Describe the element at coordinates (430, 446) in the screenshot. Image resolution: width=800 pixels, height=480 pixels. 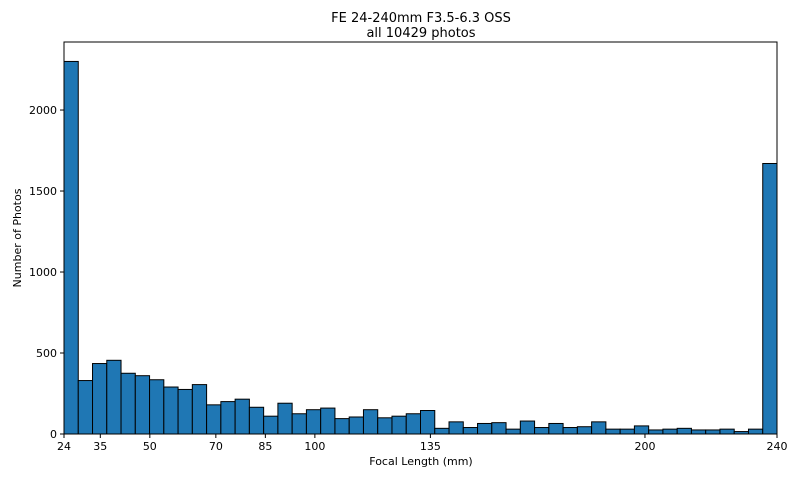
I see `x-tick-label: 135` at that location.